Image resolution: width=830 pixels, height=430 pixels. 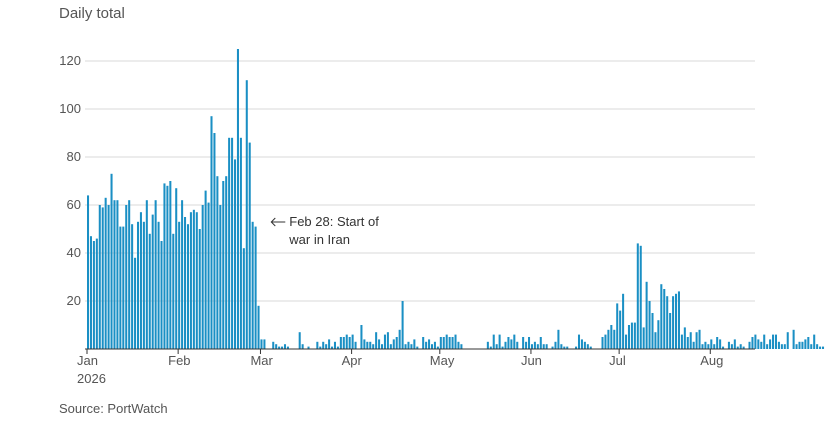 What do you see at coordinates (617, 360) in the screenshot?
I see `x-tick-label: Jul` at bounding box center [617, 360].